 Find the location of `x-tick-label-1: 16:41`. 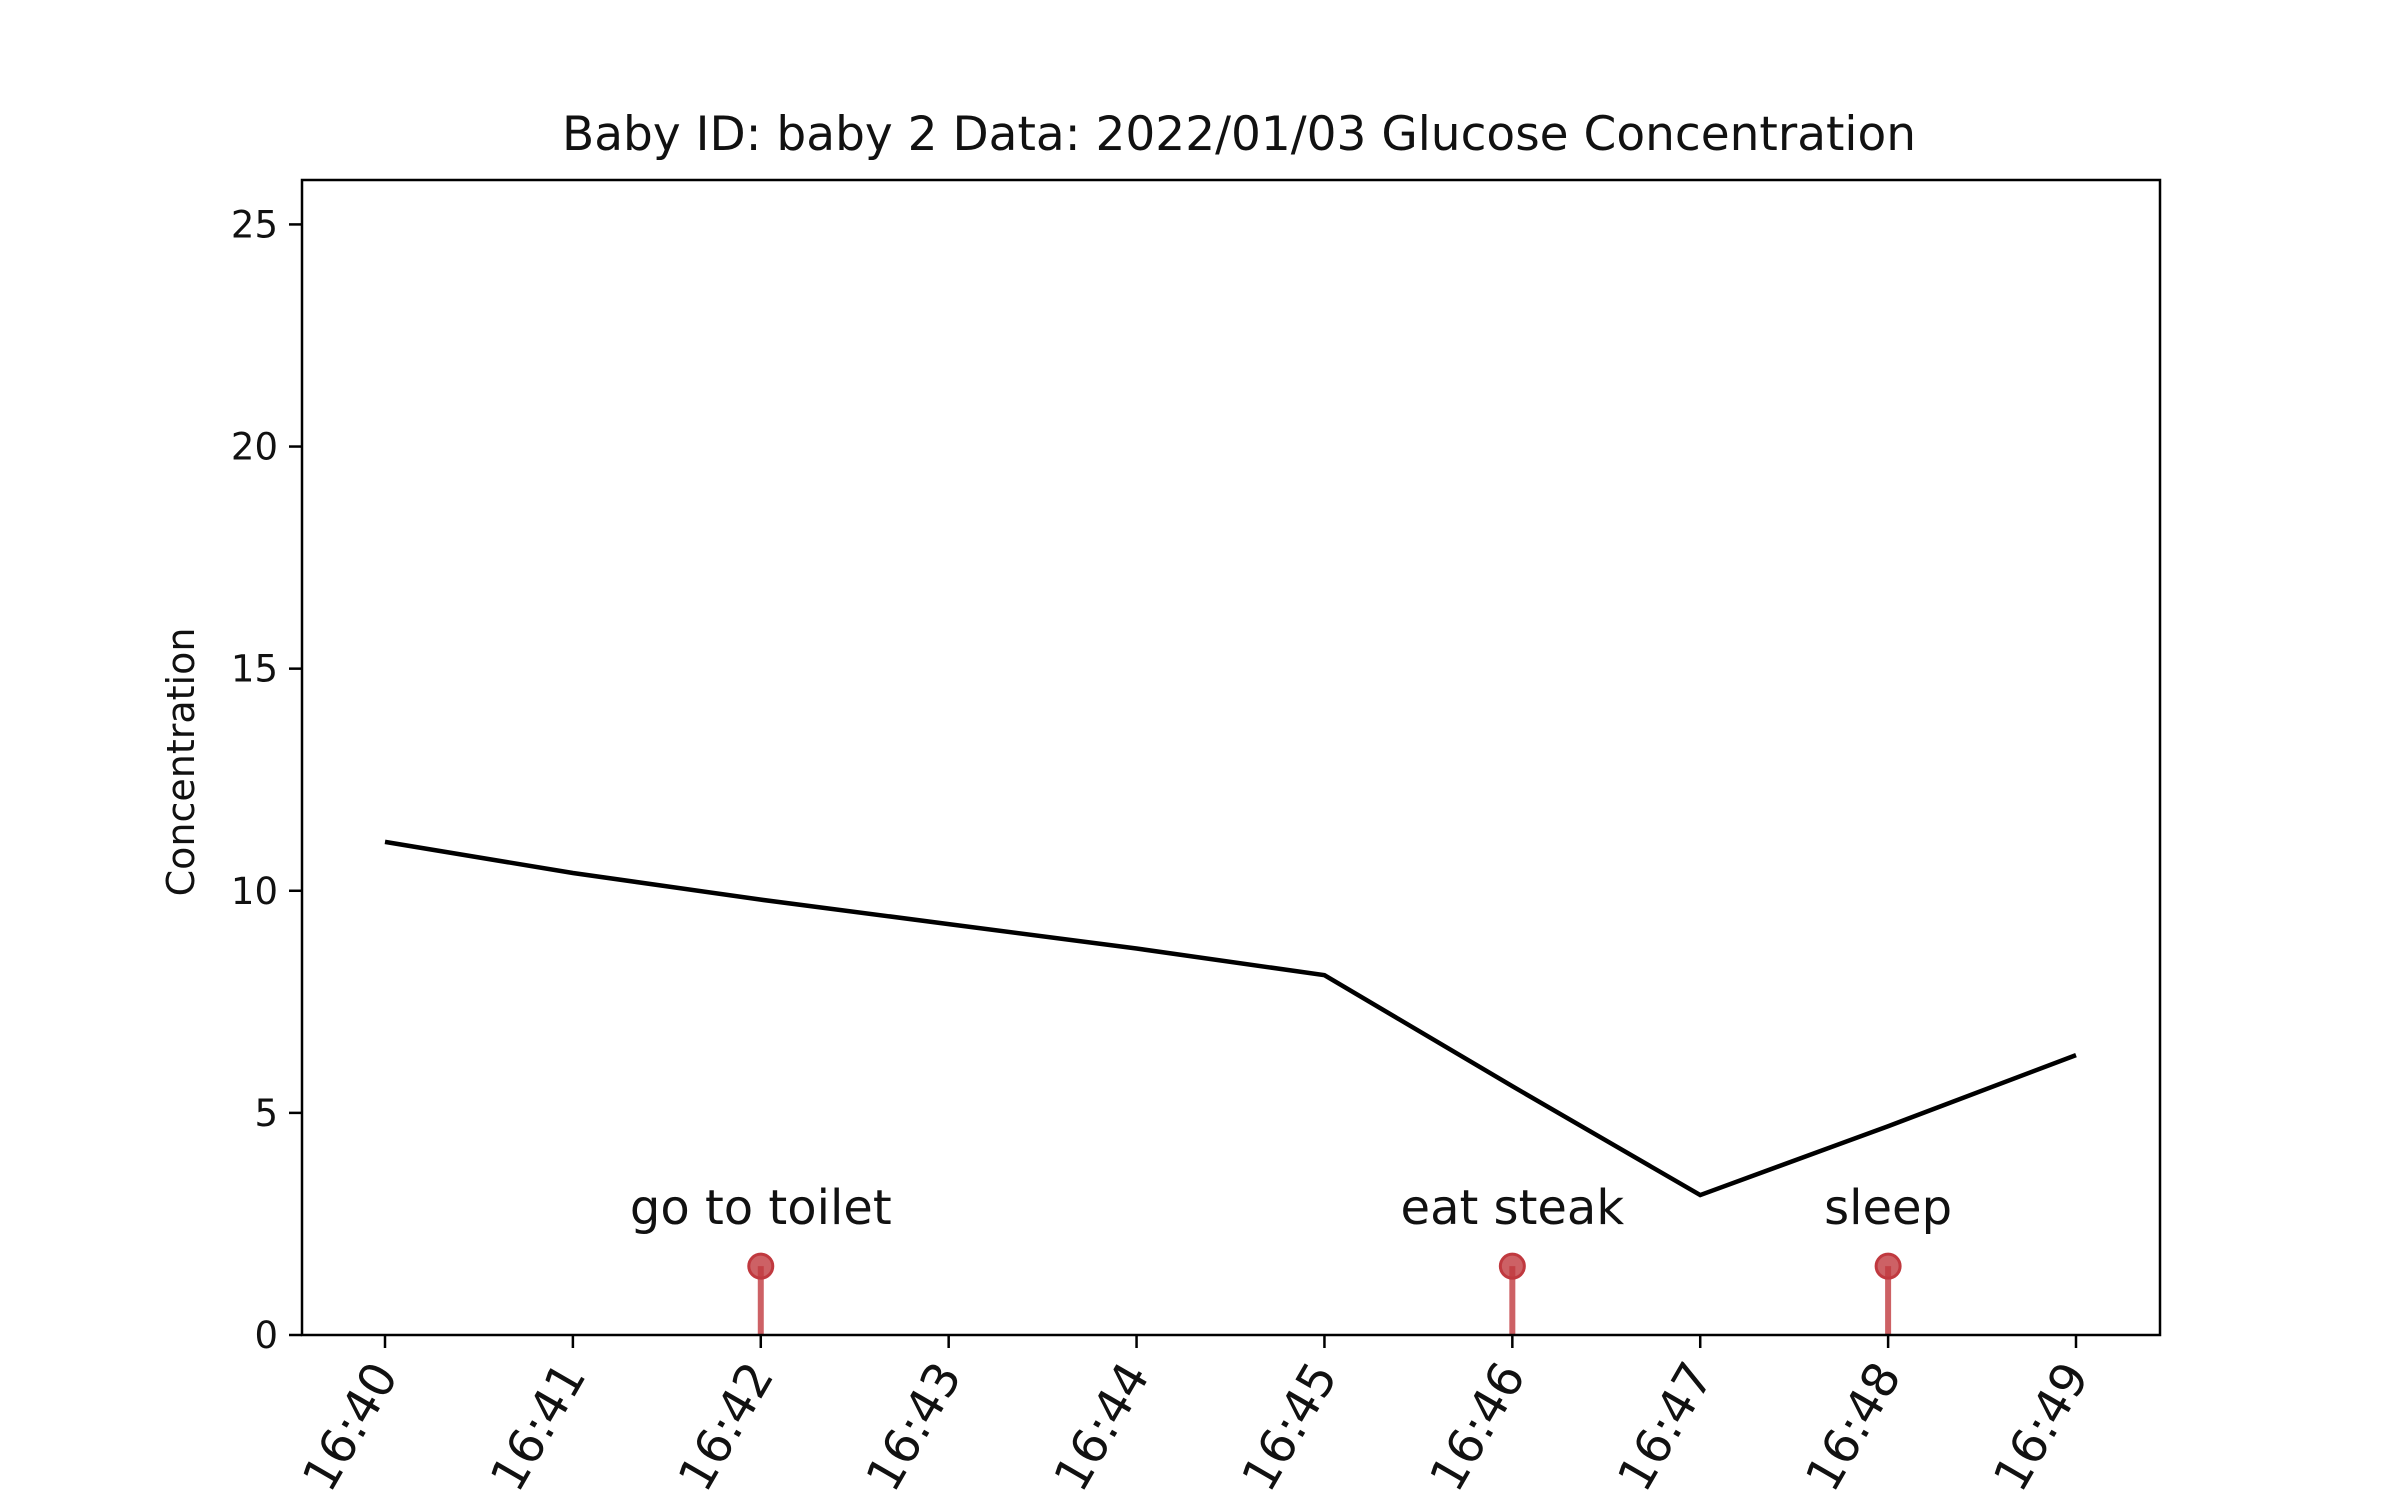

x-tick-label-1: 16:41 is located at coordinates (539, 1426).